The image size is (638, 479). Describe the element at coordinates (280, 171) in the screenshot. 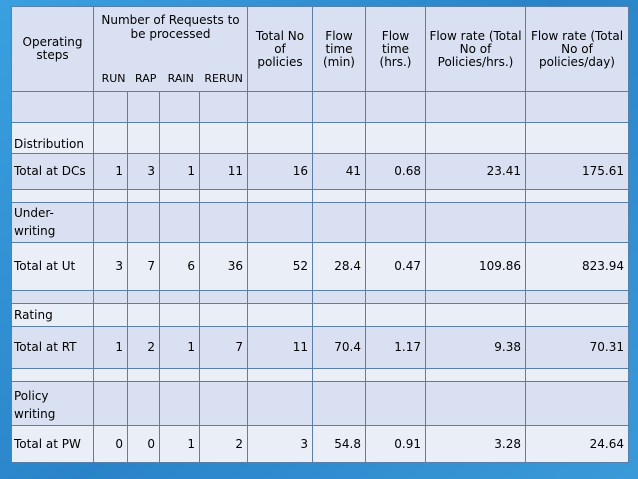

I see `value-total-policies: 16` at that location.